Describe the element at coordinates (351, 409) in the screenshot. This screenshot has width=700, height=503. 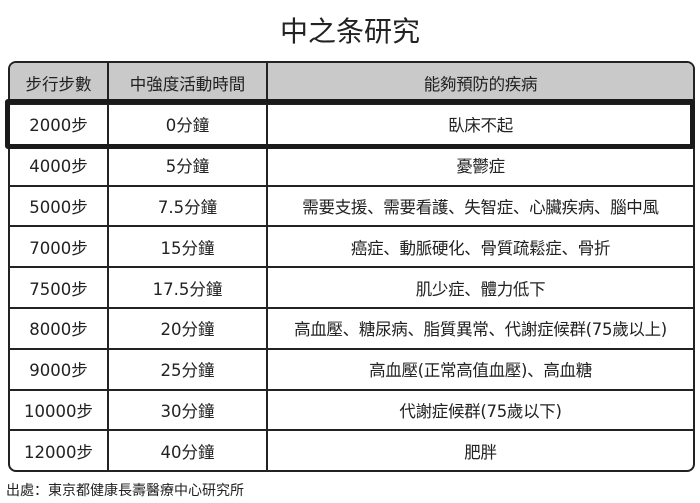
I see `table-row: 10000步 30分鐘 代謝症候群(75歲以下)` at that location.